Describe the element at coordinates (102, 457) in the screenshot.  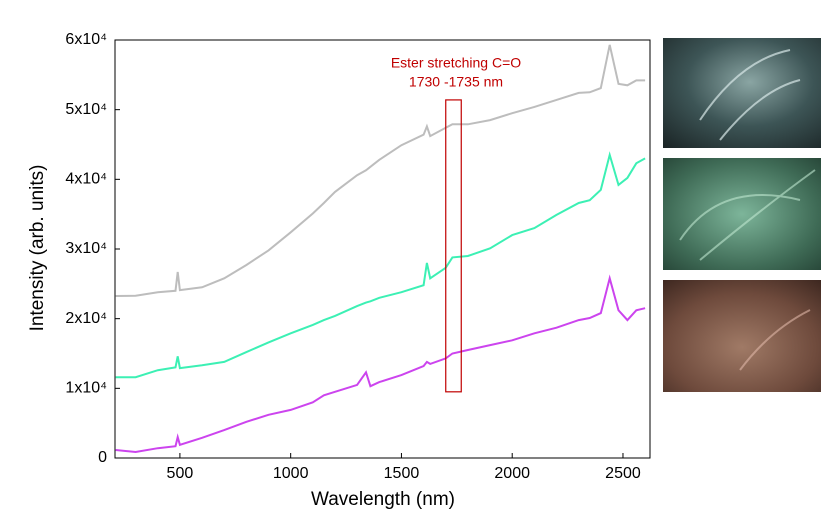
I see `y-tick-label: 0` at that location.